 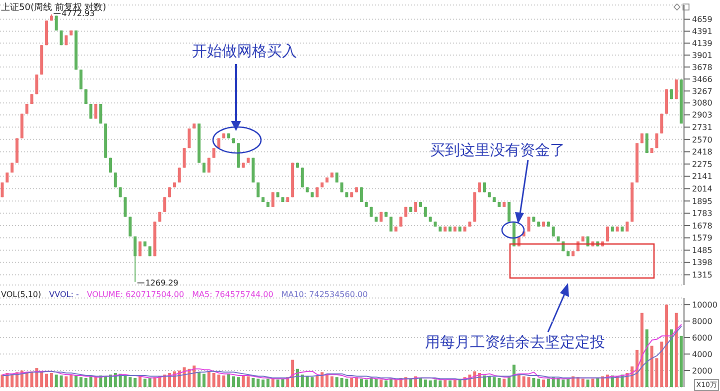 What do you see at coordinates (702, 115) in the screenshot?
I see `y-tick-label: 2903` at bounding box center [702, 115].